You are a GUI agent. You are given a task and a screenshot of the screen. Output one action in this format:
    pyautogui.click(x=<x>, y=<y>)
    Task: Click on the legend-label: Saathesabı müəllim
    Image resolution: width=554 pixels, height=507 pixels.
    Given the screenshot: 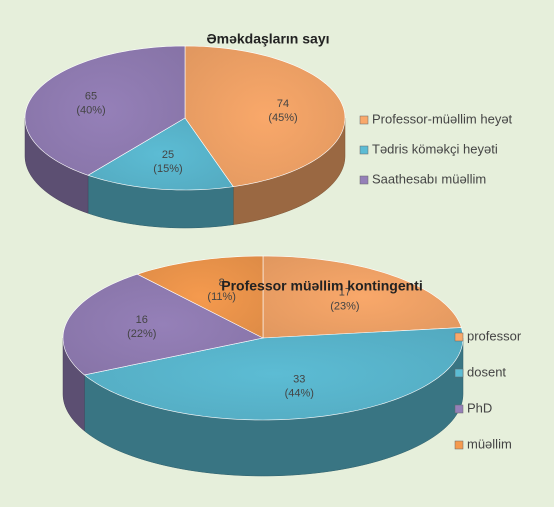 What is the action you would take?
    pyautogui.click(x=429, y=178)
    